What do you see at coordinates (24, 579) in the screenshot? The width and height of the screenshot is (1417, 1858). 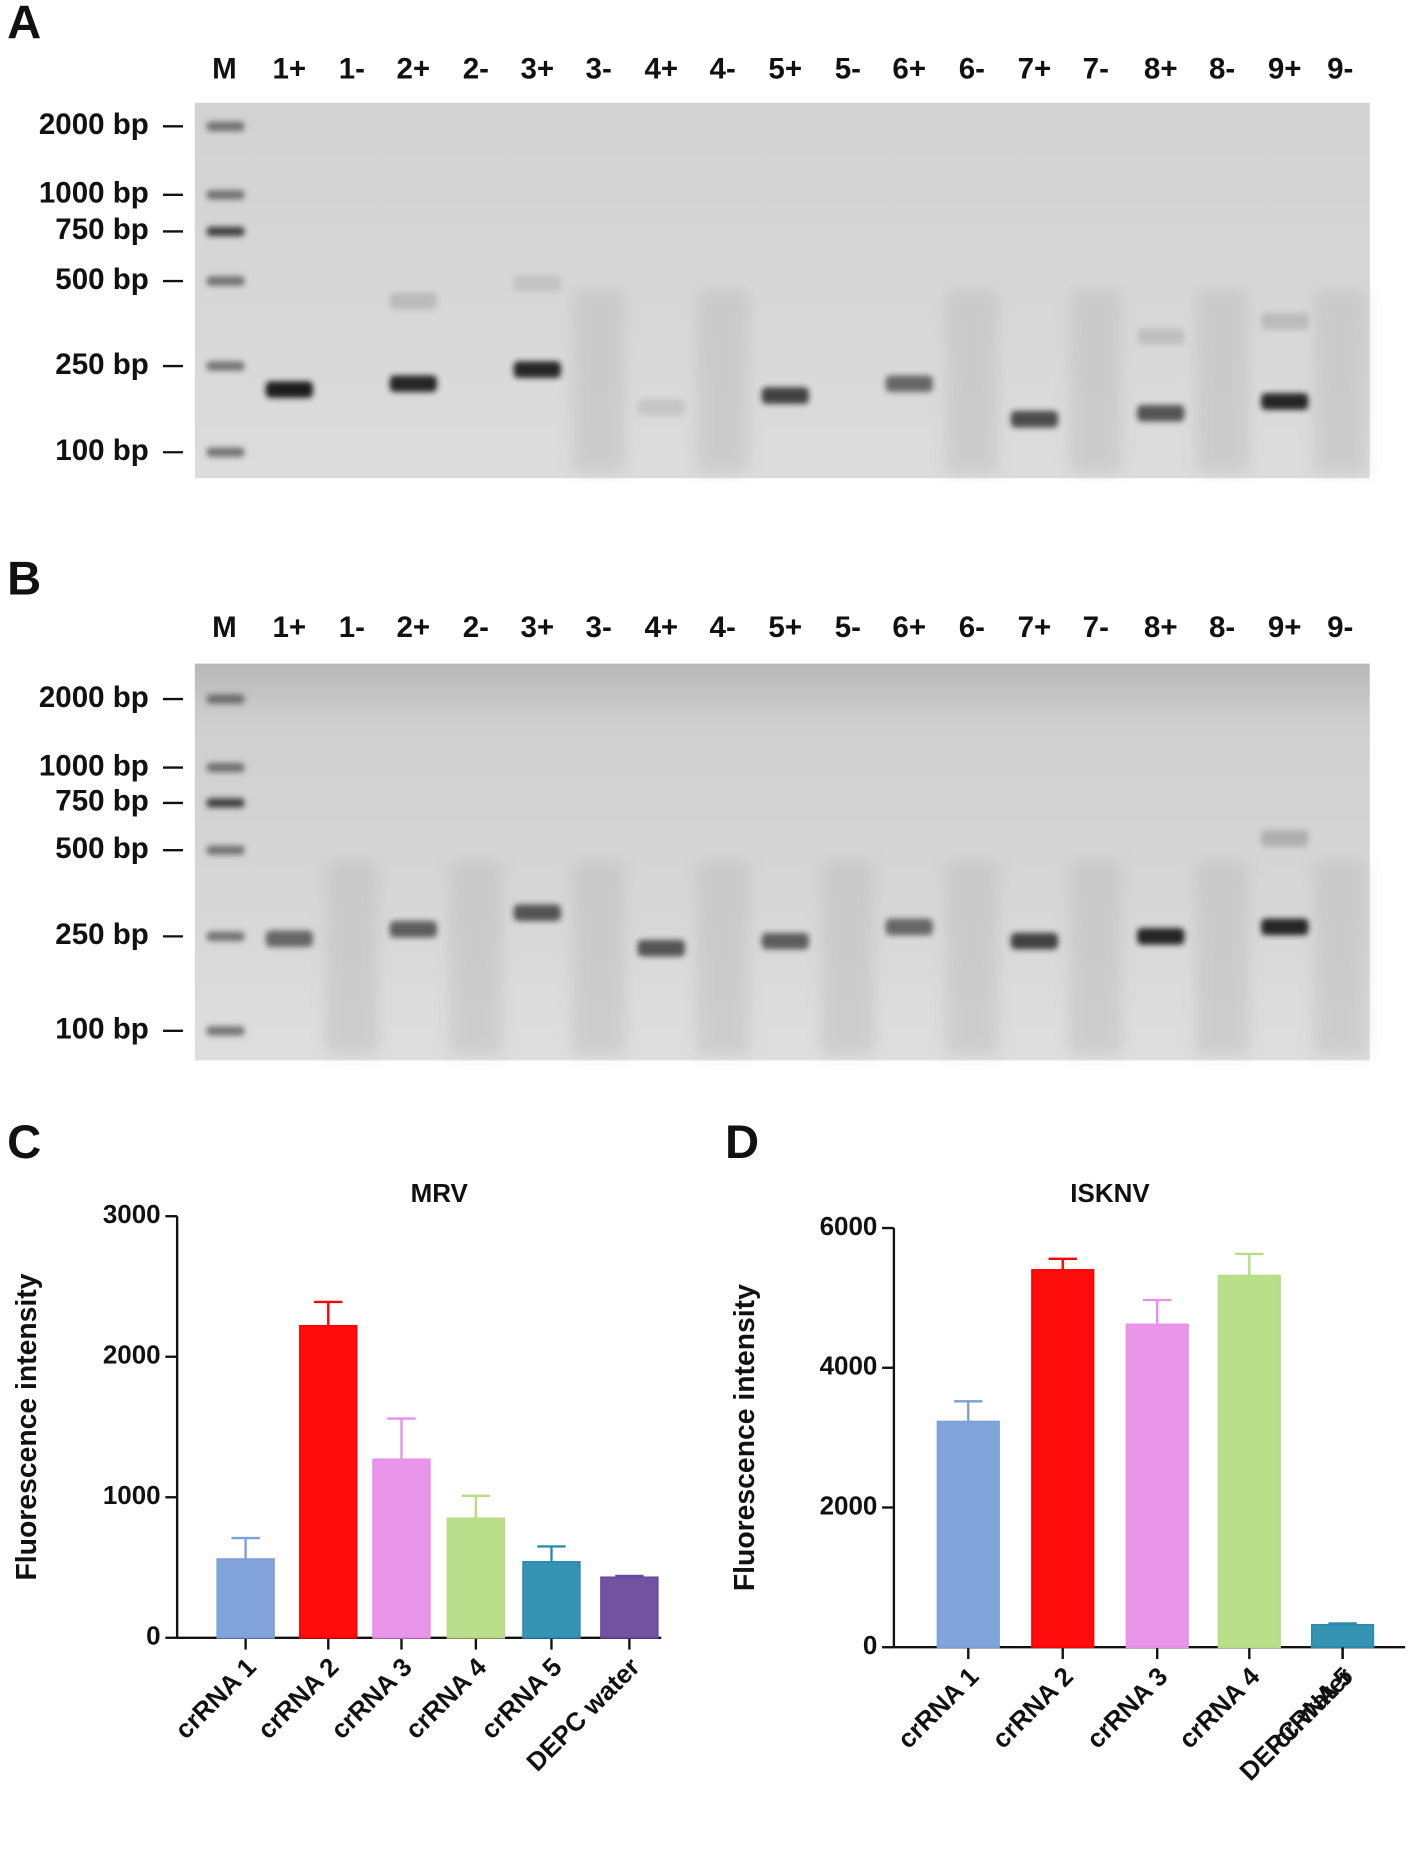 I see `panel-letter: B` at bounding box center [24, 579].